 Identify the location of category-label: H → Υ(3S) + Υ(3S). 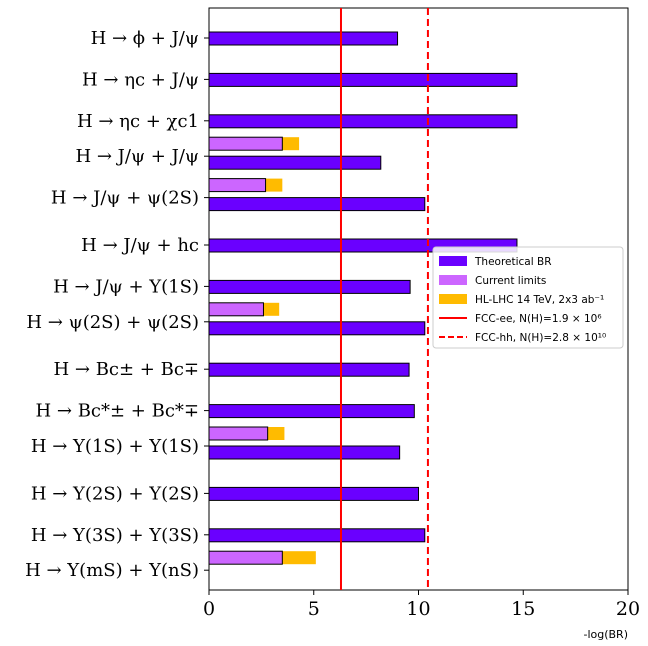
(115, 535).